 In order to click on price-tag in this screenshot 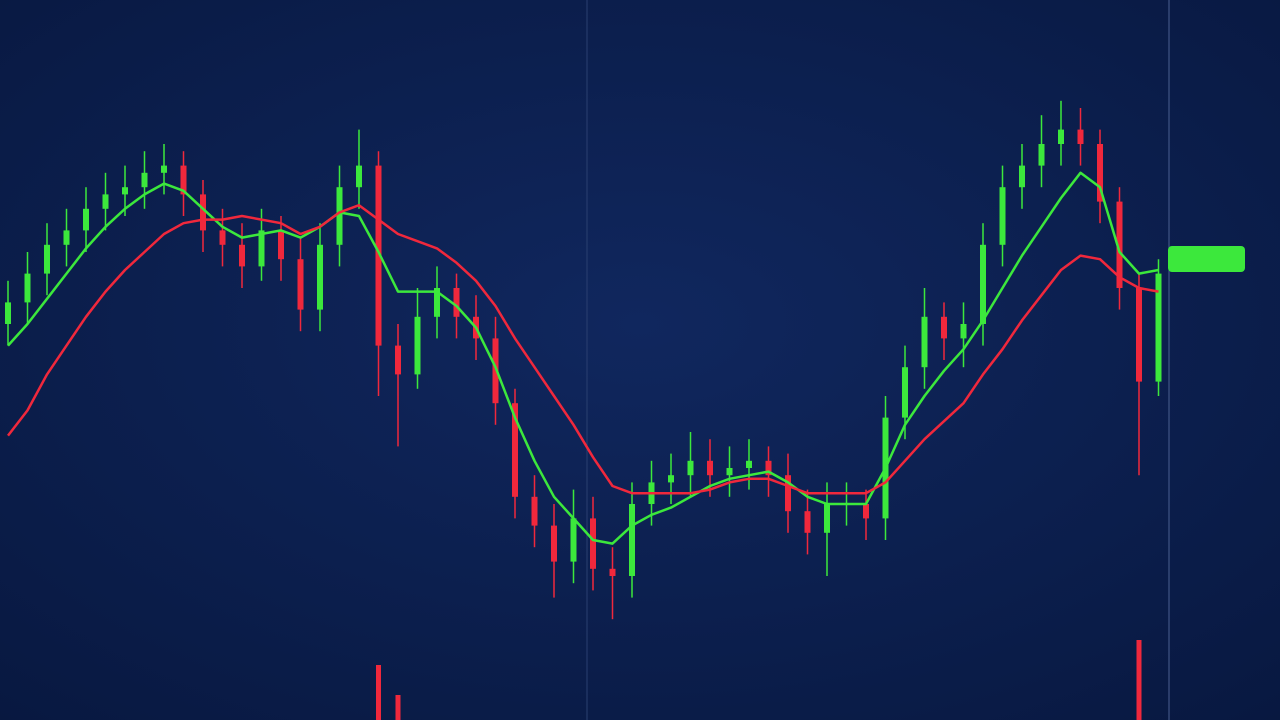, I will do `click(1206, 259)`.